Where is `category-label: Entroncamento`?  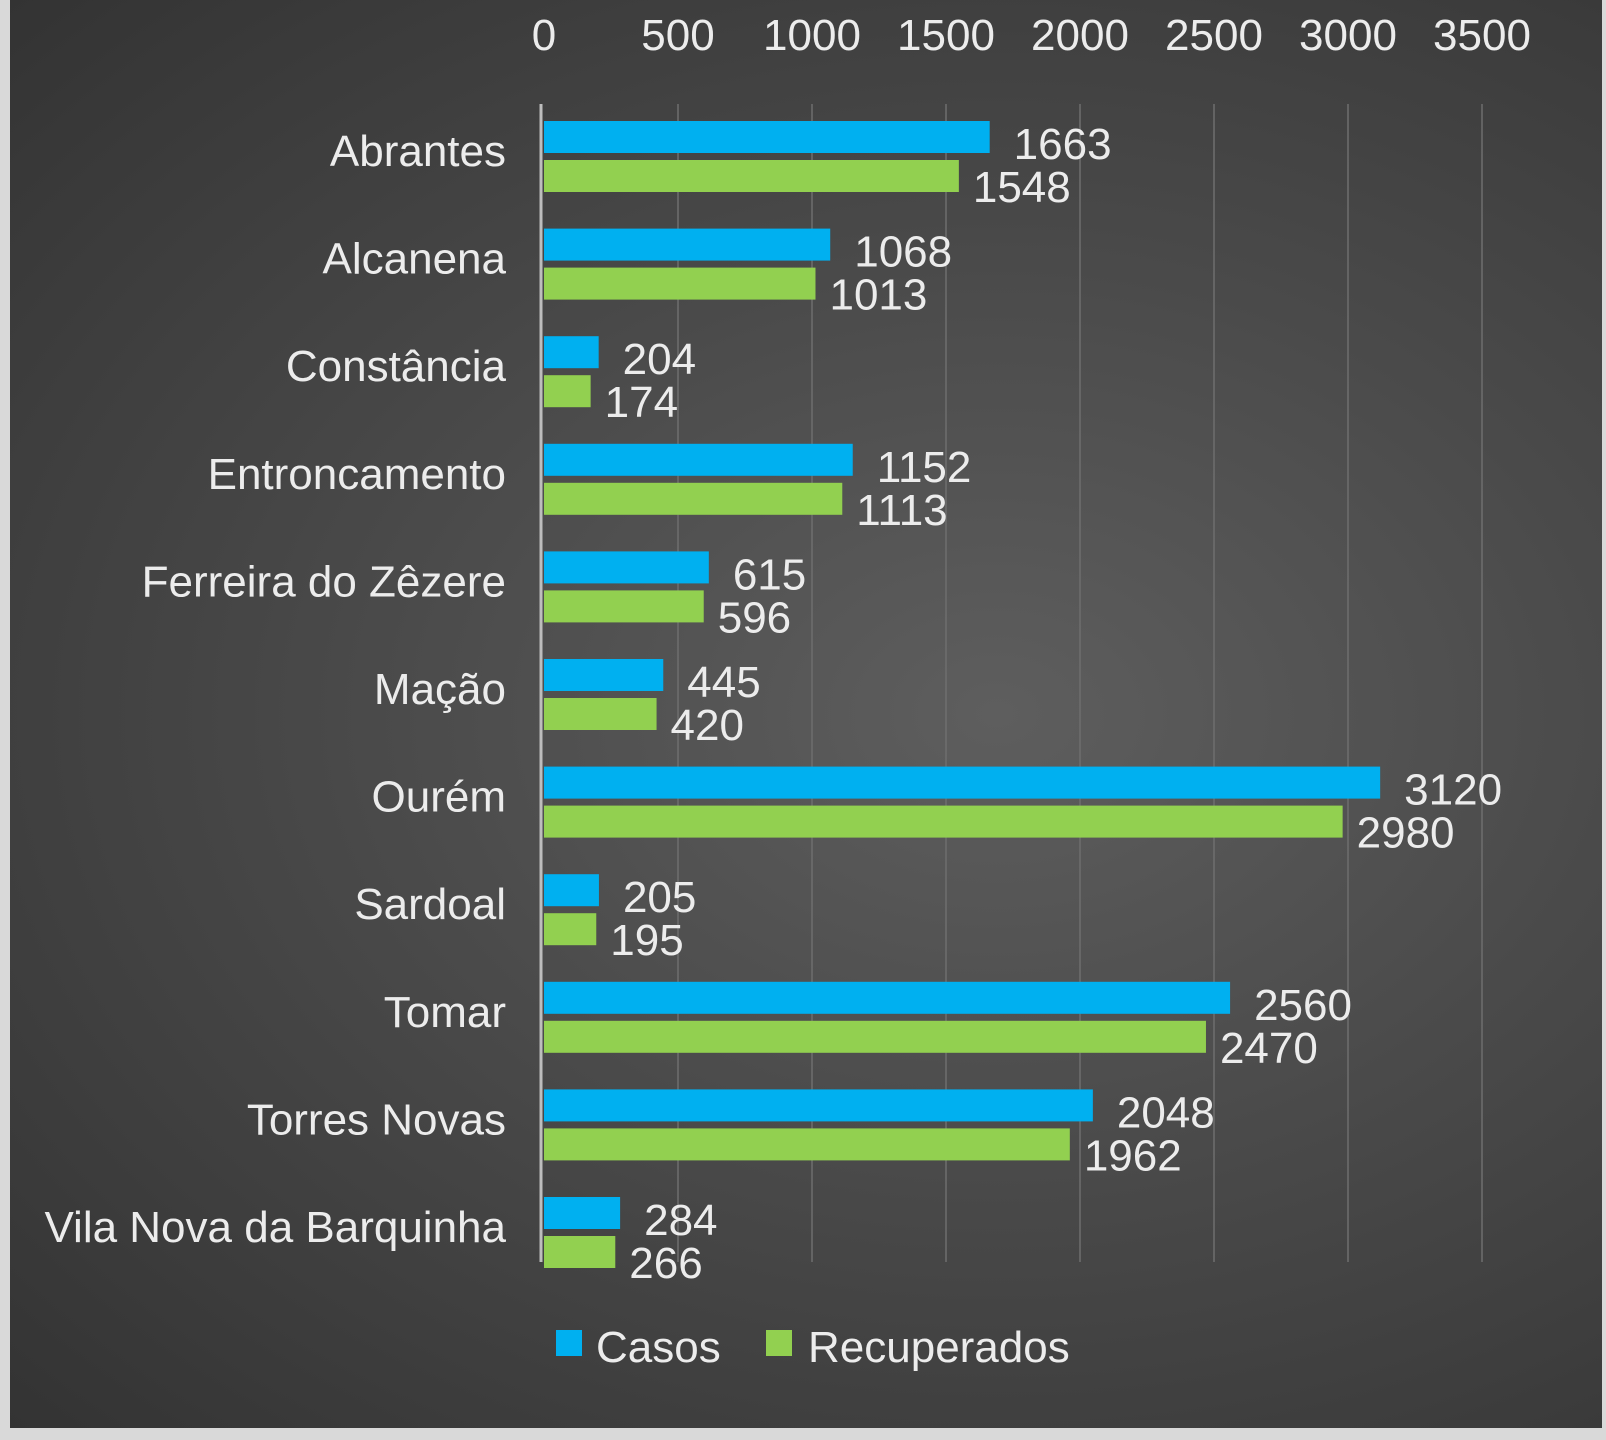 category-label: Entroncamento is located at coordinates (357, 474).